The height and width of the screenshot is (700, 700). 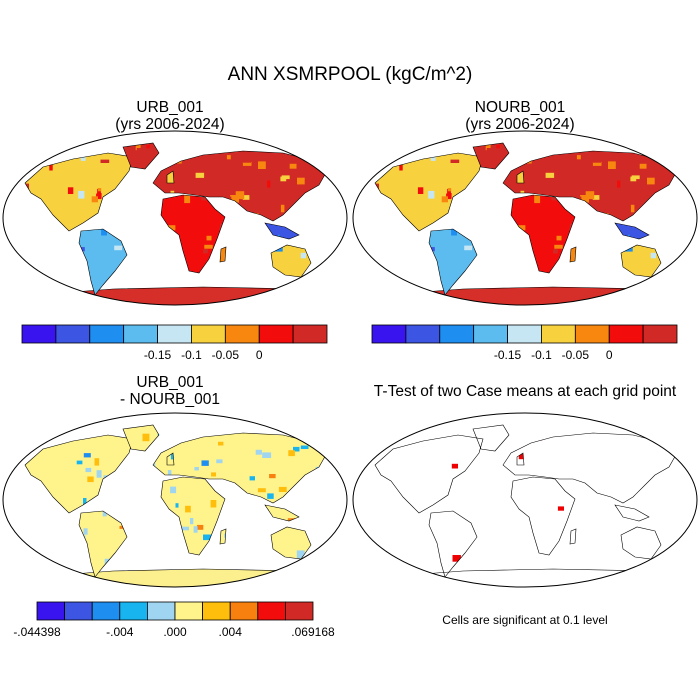 I want to click on map-br-nz-outline, so click(x=673, y=558).